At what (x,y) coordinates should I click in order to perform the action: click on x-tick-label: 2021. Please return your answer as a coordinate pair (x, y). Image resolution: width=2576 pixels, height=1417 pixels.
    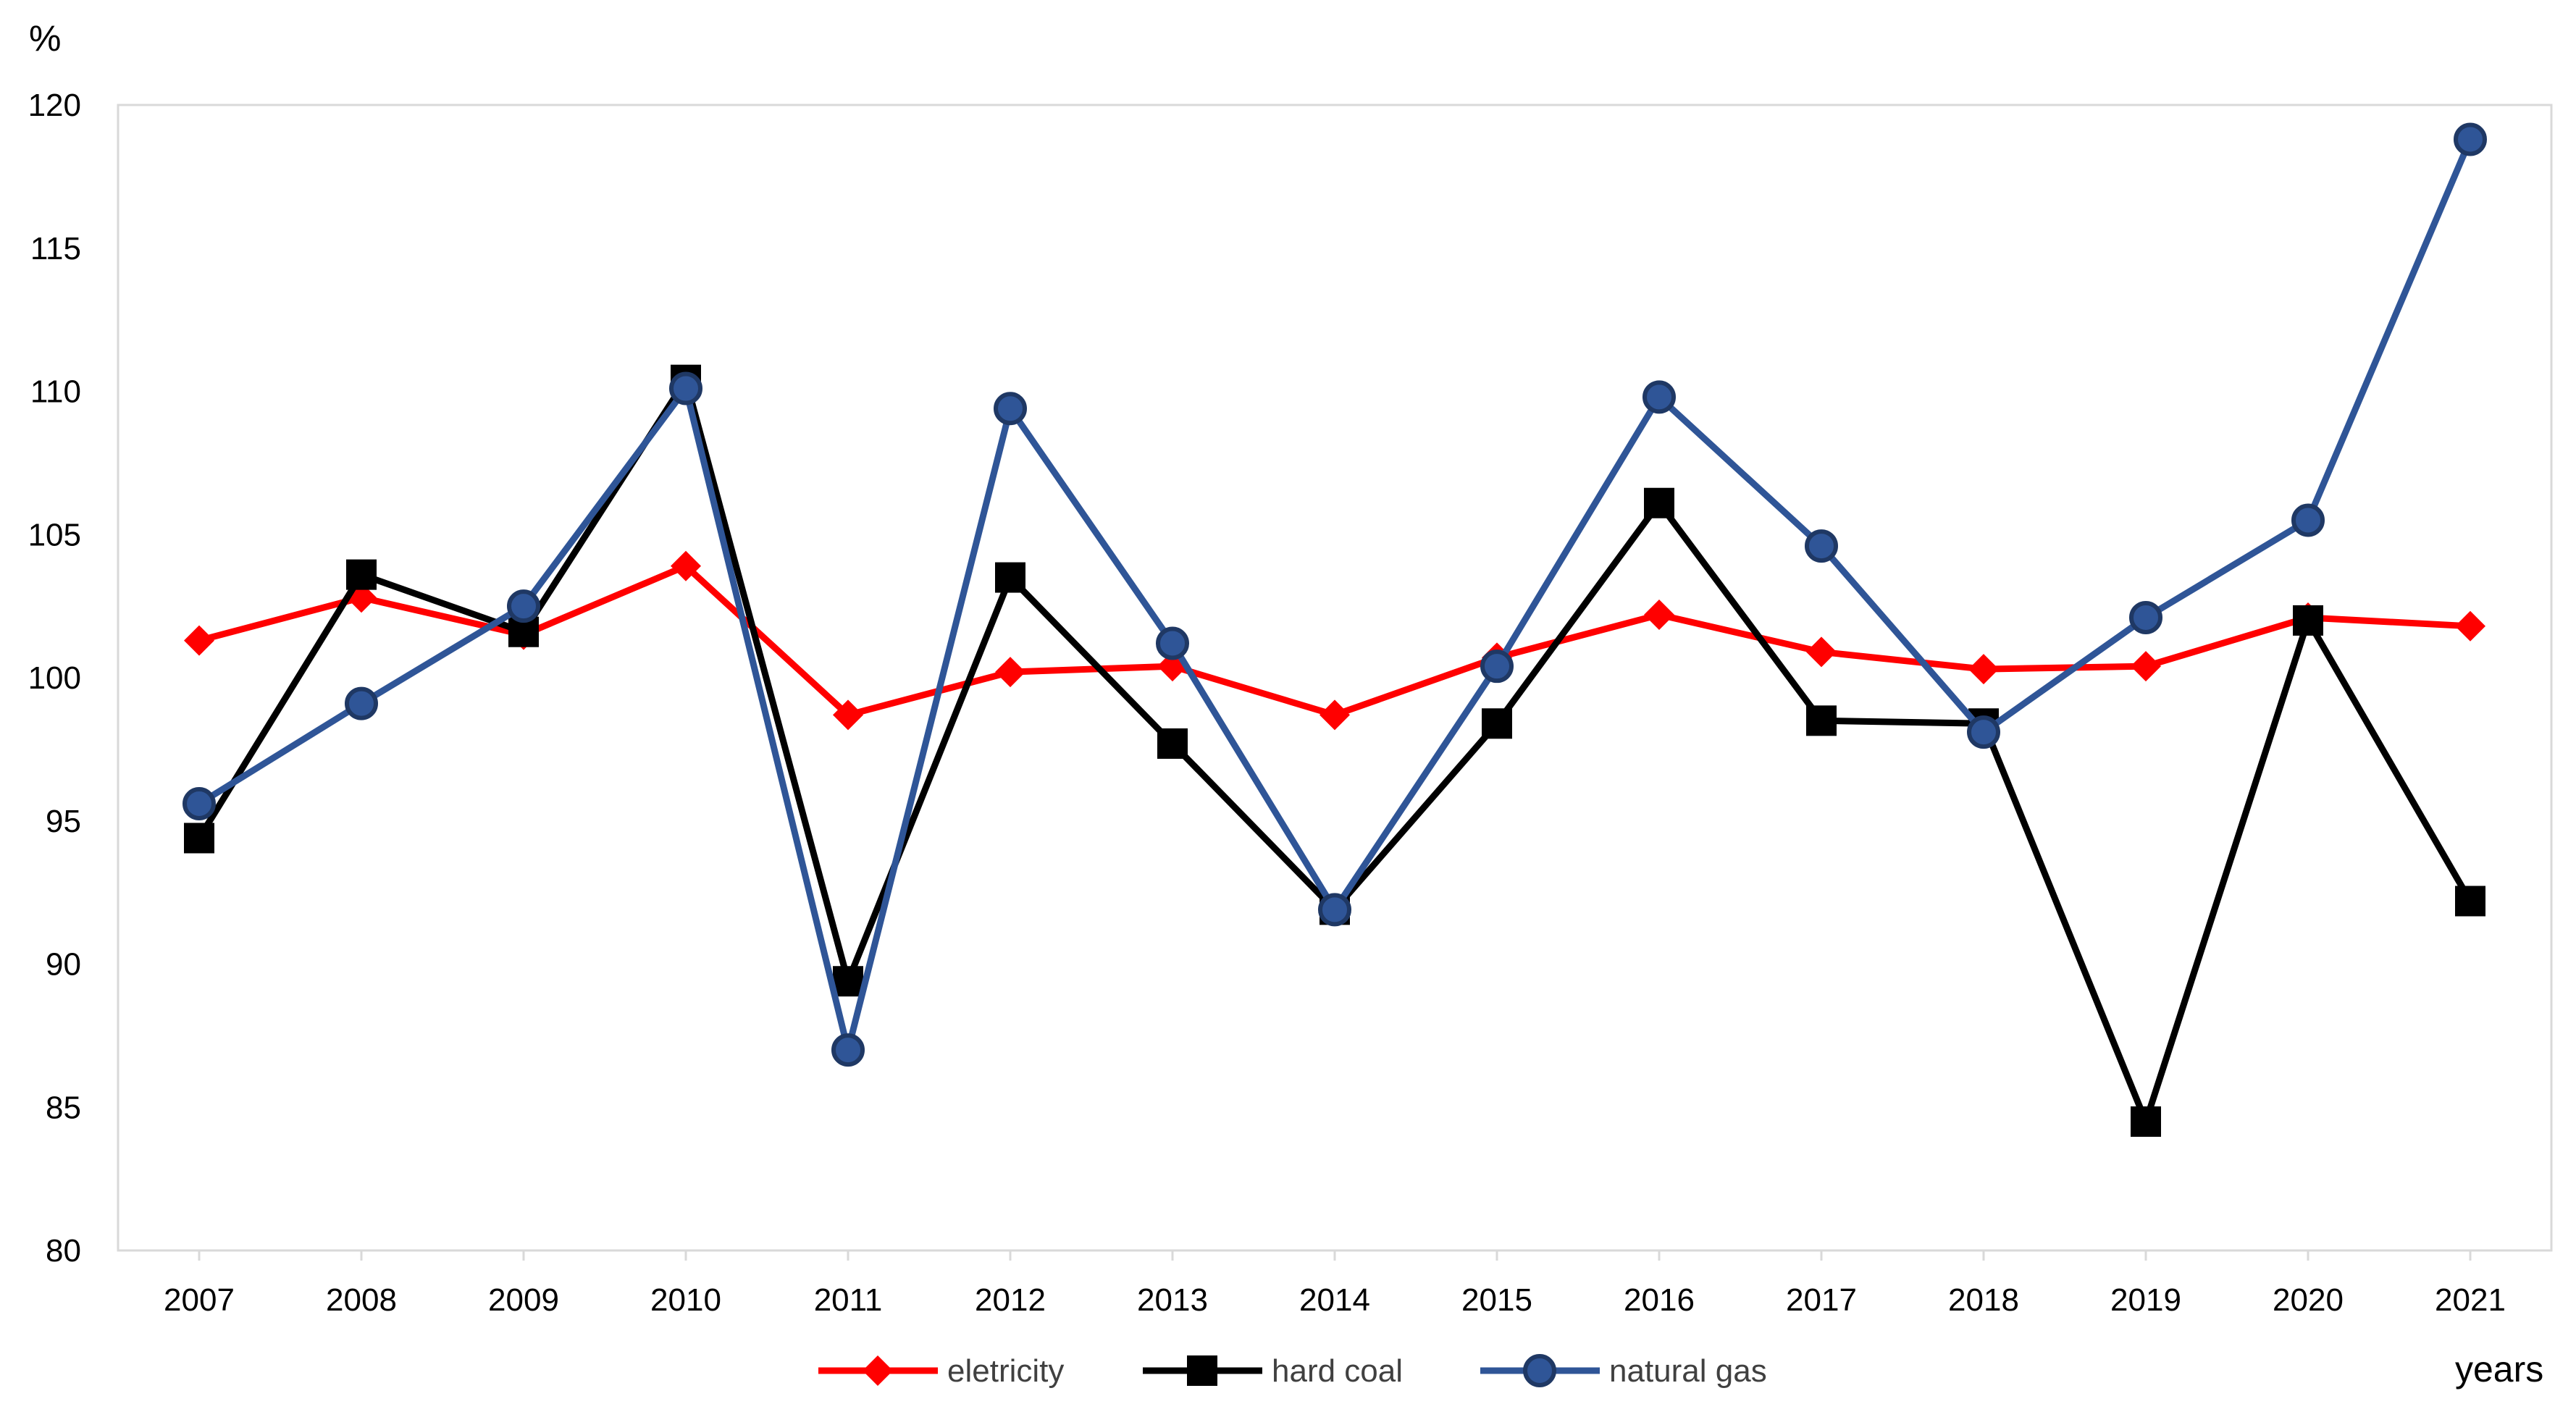
    Looking at the image, I should click on (2470, 1300).